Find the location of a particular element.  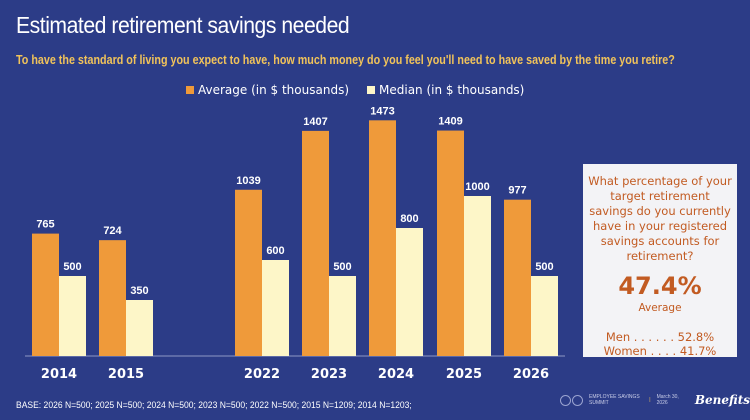

legend-label-average: Average (in $ thousands) is located at coordinates (273, 90).